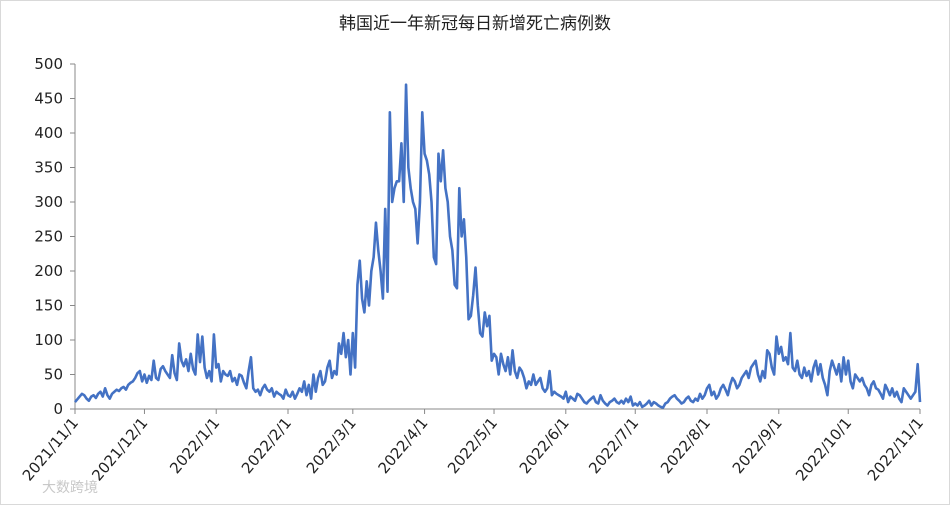 The width and height of the screenshot is (950, 505). I want to click on y-tick-label: 50, so click(53, 375).